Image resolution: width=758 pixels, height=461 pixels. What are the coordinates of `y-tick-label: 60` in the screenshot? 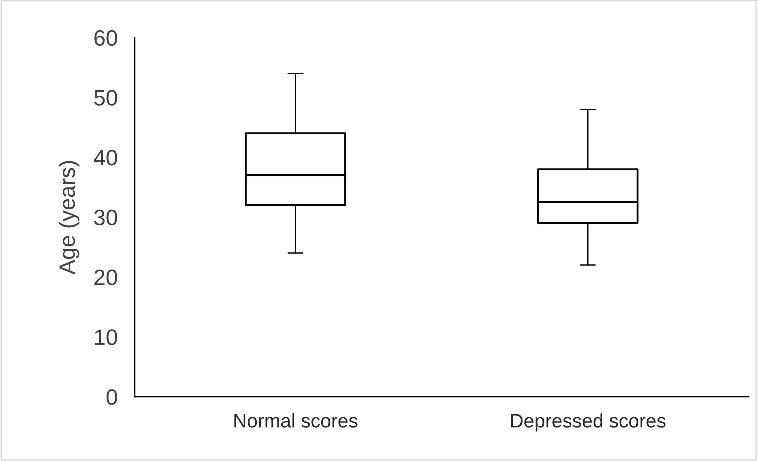 It's located at (106, 38).